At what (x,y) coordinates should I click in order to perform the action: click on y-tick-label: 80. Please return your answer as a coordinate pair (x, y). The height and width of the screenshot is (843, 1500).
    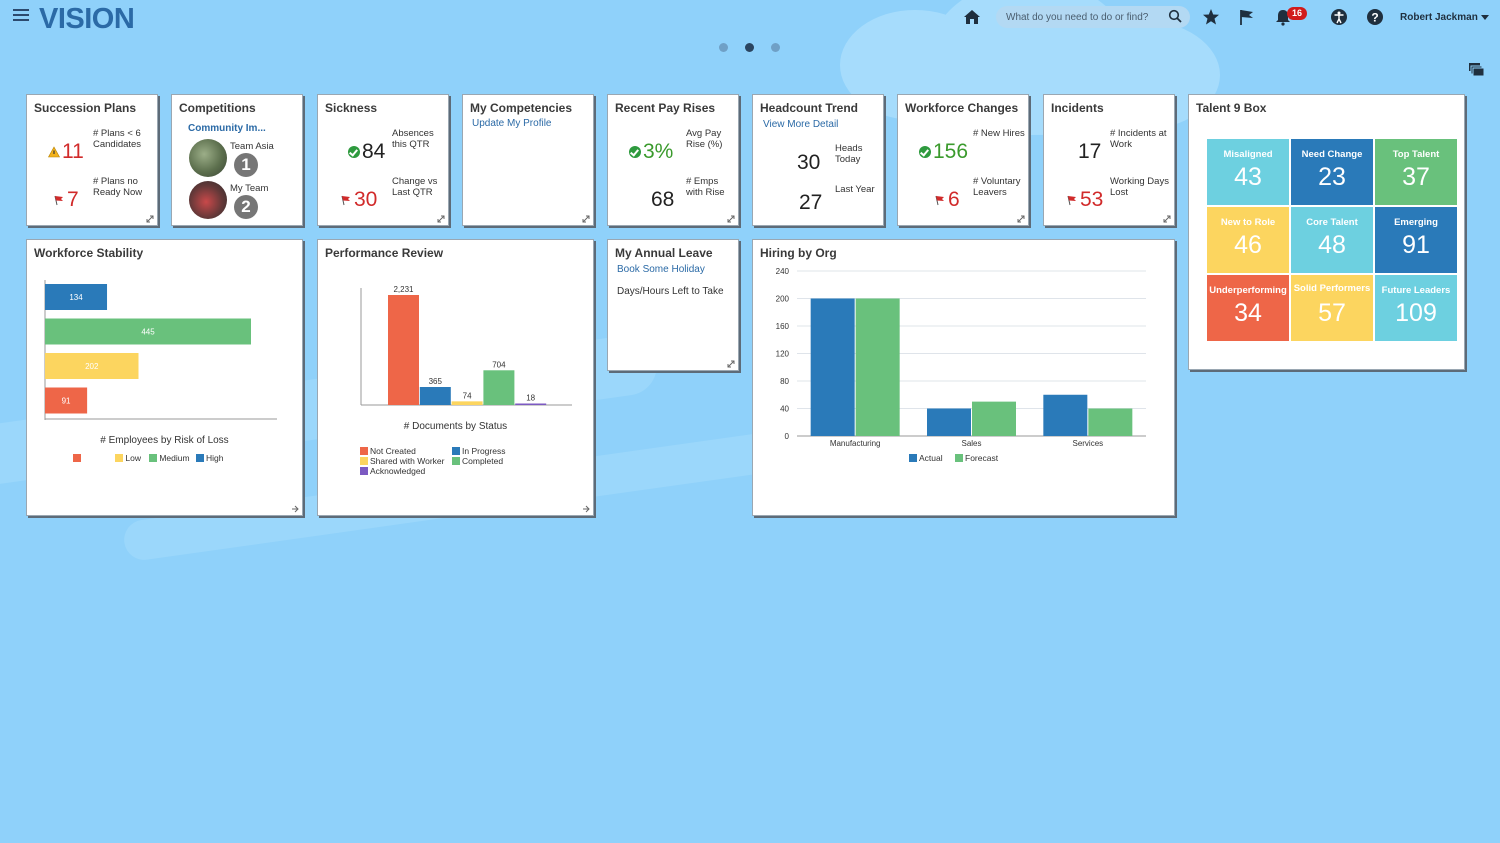
    Looking at the image, I should click on (784, 381).